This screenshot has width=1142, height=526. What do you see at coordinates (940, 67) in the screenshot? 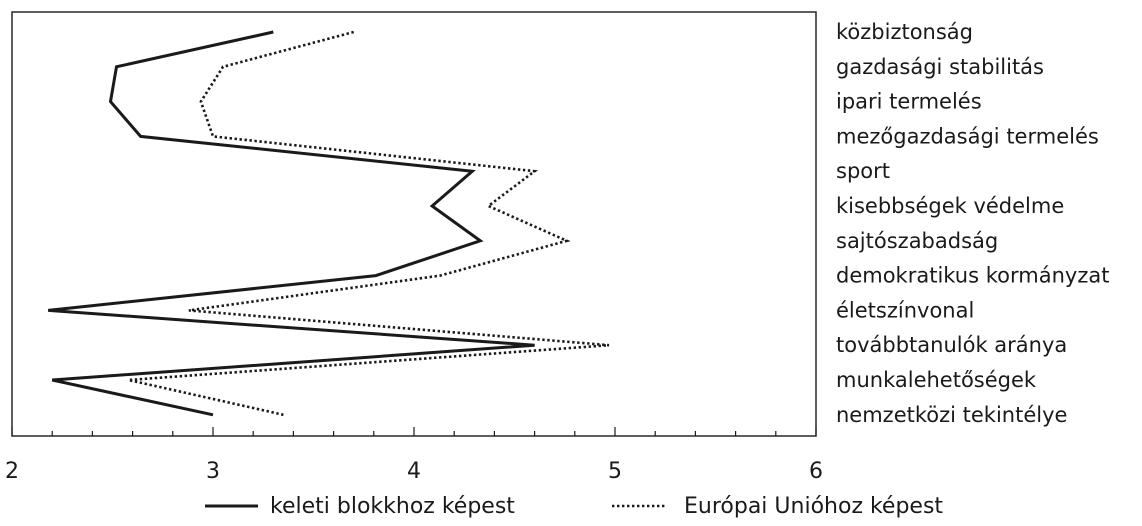
I see `category-label: gazdasági stabilitás` at bounding box center [940, 67].